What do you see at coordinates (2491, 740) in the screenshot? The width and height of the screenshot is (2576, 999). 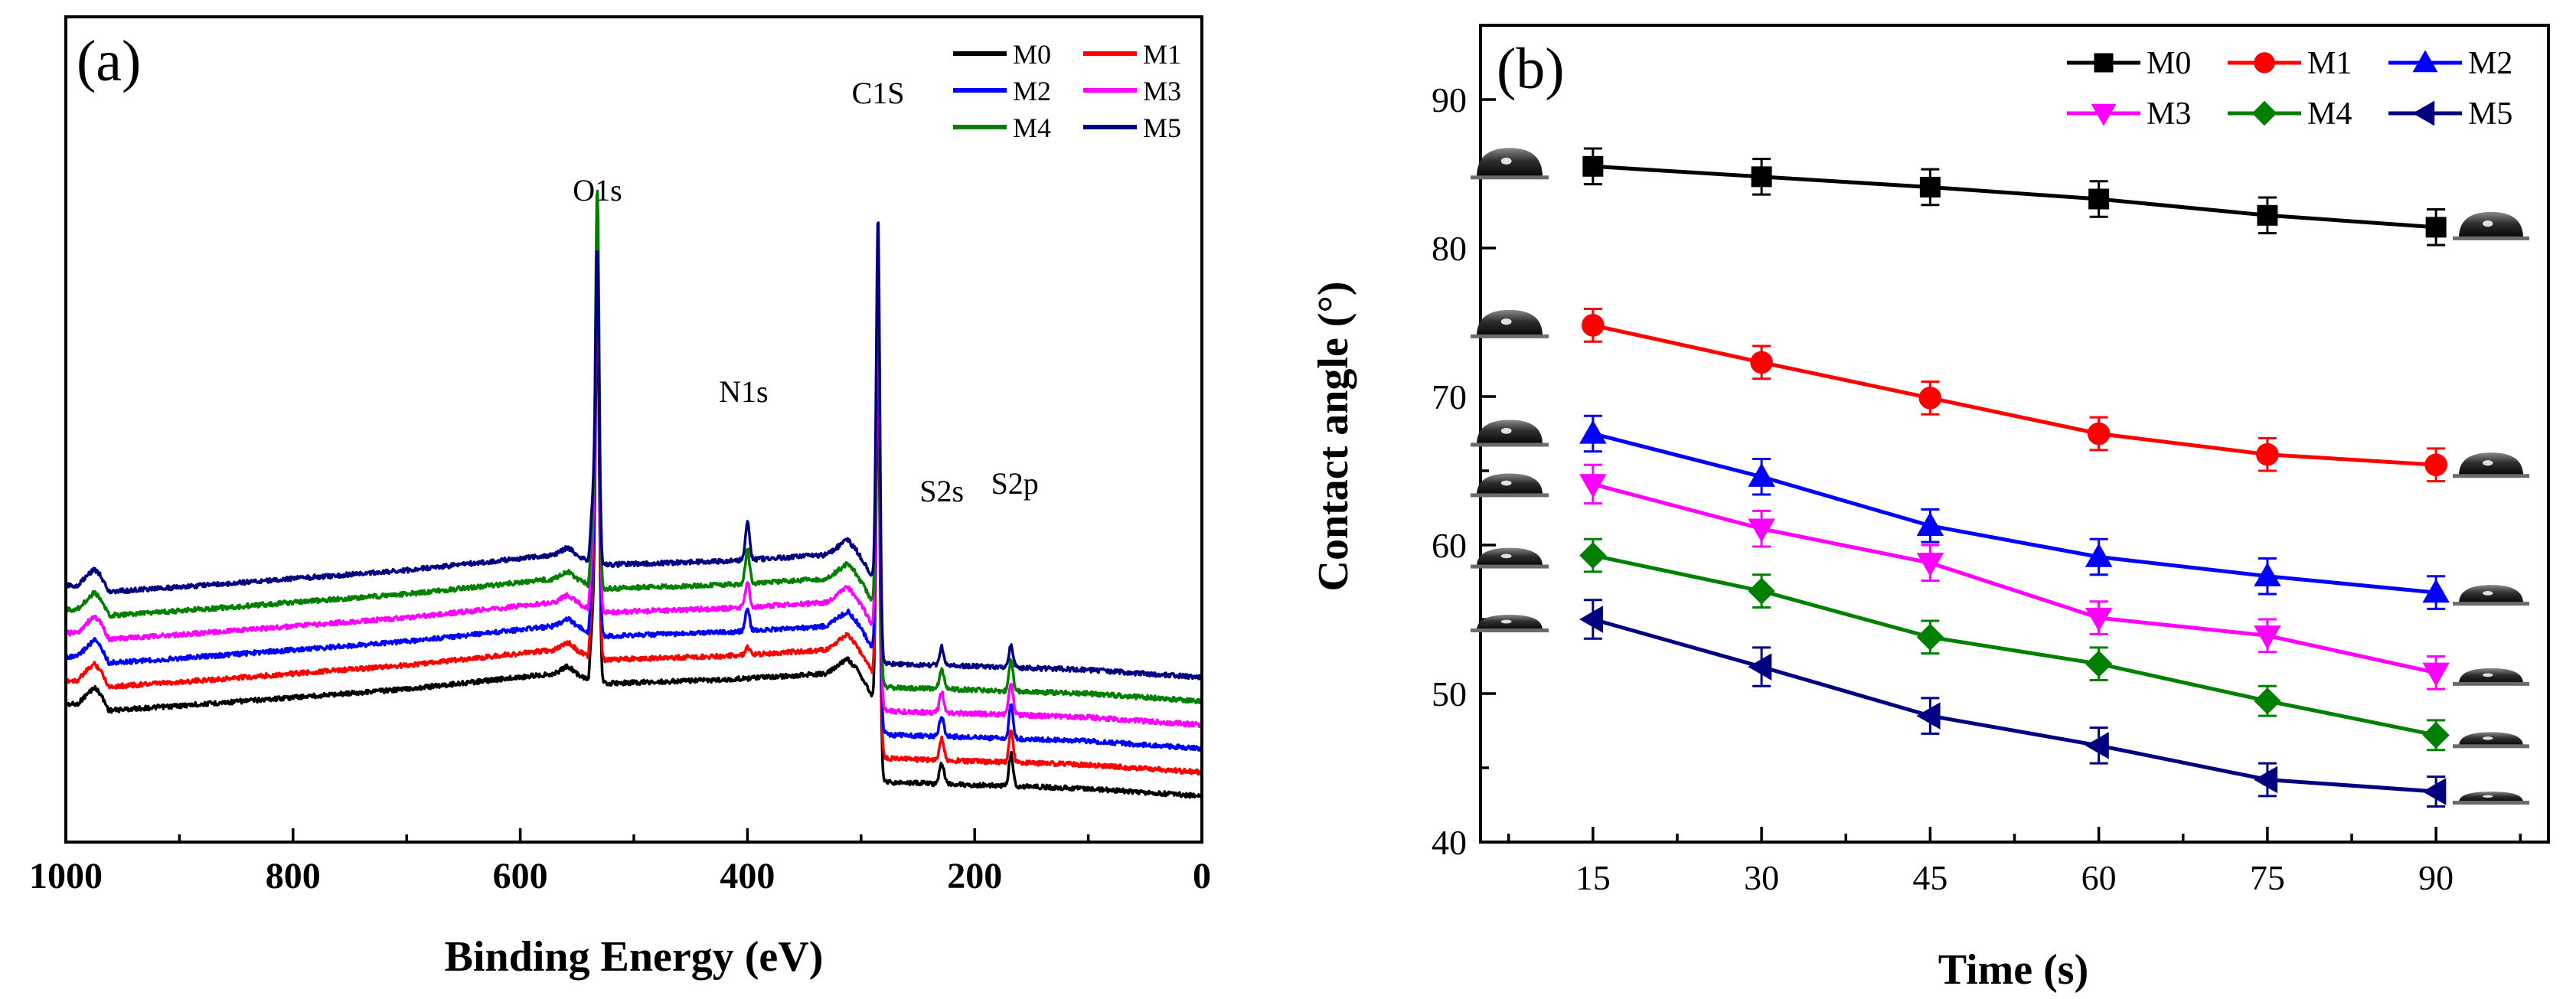 I see `droplet-end-m4` at bounding box center [2491, 740].